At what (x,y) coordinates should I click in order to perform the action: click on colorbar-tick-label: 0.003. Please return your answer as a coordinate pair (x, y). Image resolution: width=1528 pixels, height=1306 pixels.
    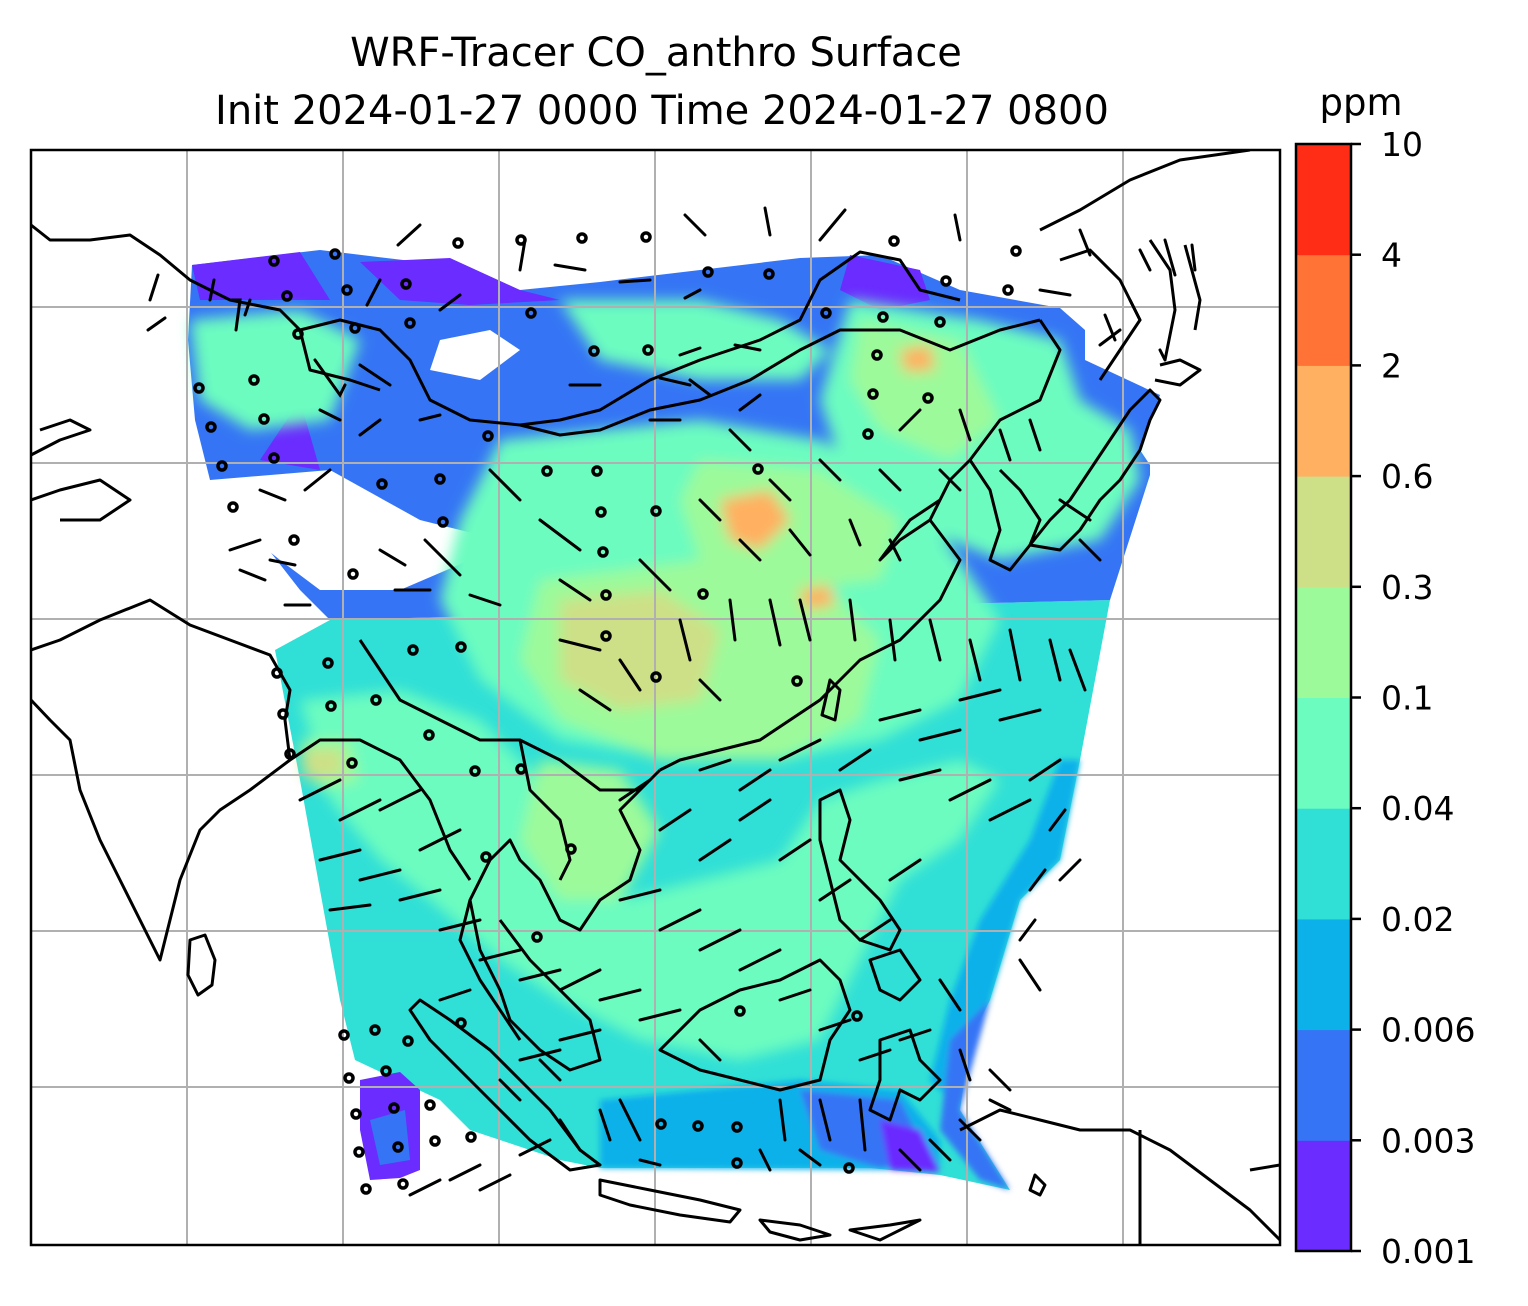
    Looking at the image, I should click on (1428, 1140).